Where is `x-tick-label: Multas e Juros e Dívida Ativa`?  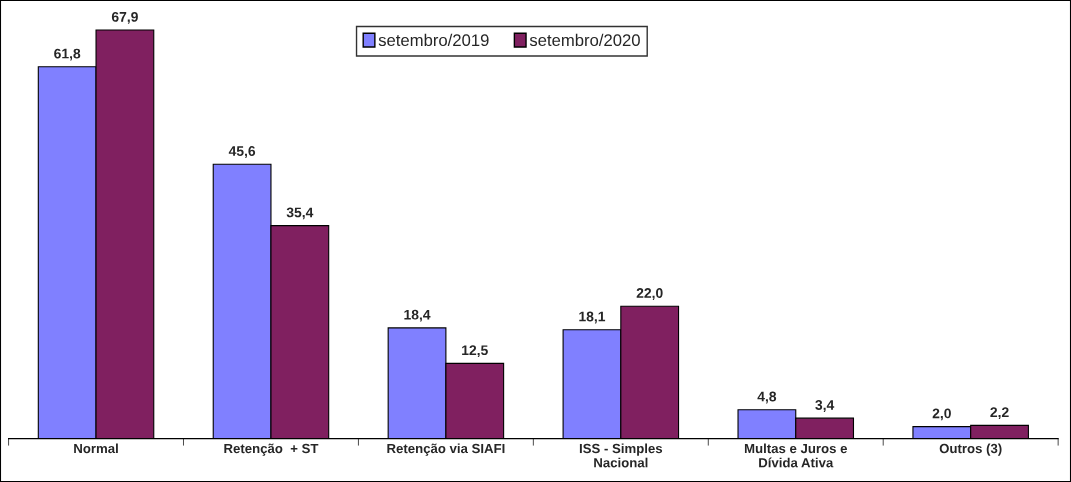
x-tick-label: Multas e Juros e Dívida Ativa is located at coordinates (795, 455).